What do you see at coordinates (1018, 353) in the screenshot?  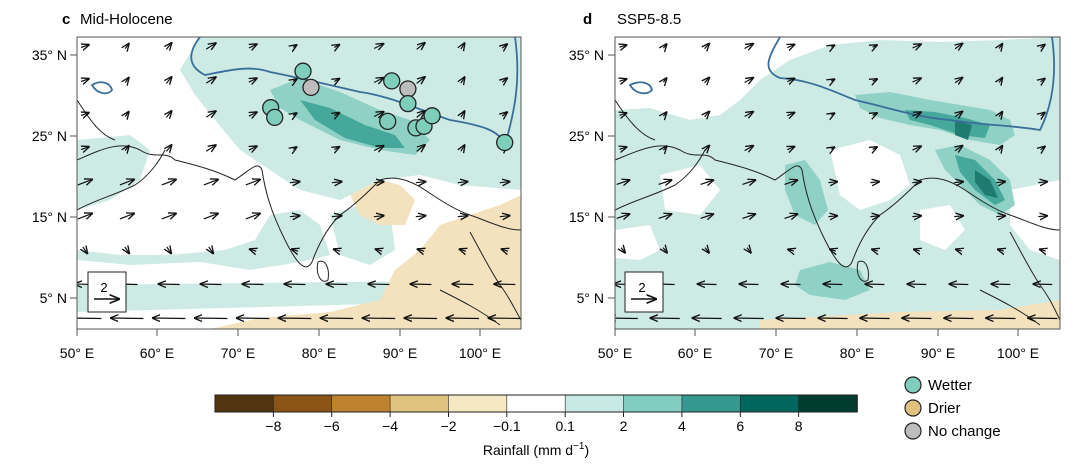 I see `lon-tick: 100° E` at bounding box center [1018, 353].